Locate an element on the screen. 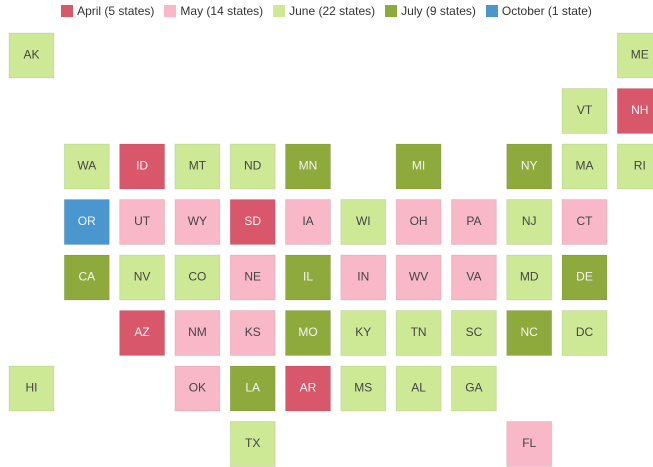  state-label: NV is located at coordinates (142, 277).